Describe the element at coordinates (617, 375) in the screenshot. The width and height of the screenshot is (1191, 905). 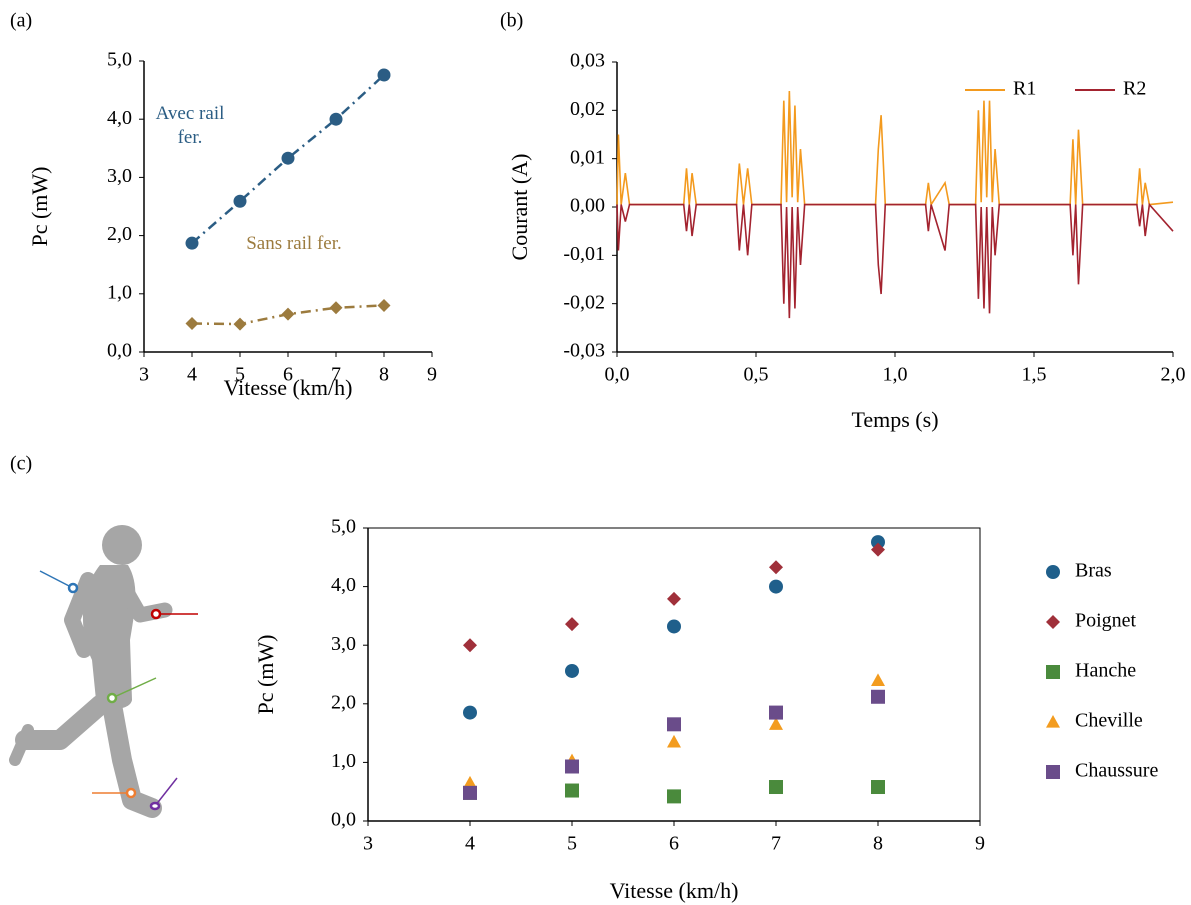
I see `x-tick-label: 0,0` at that location.